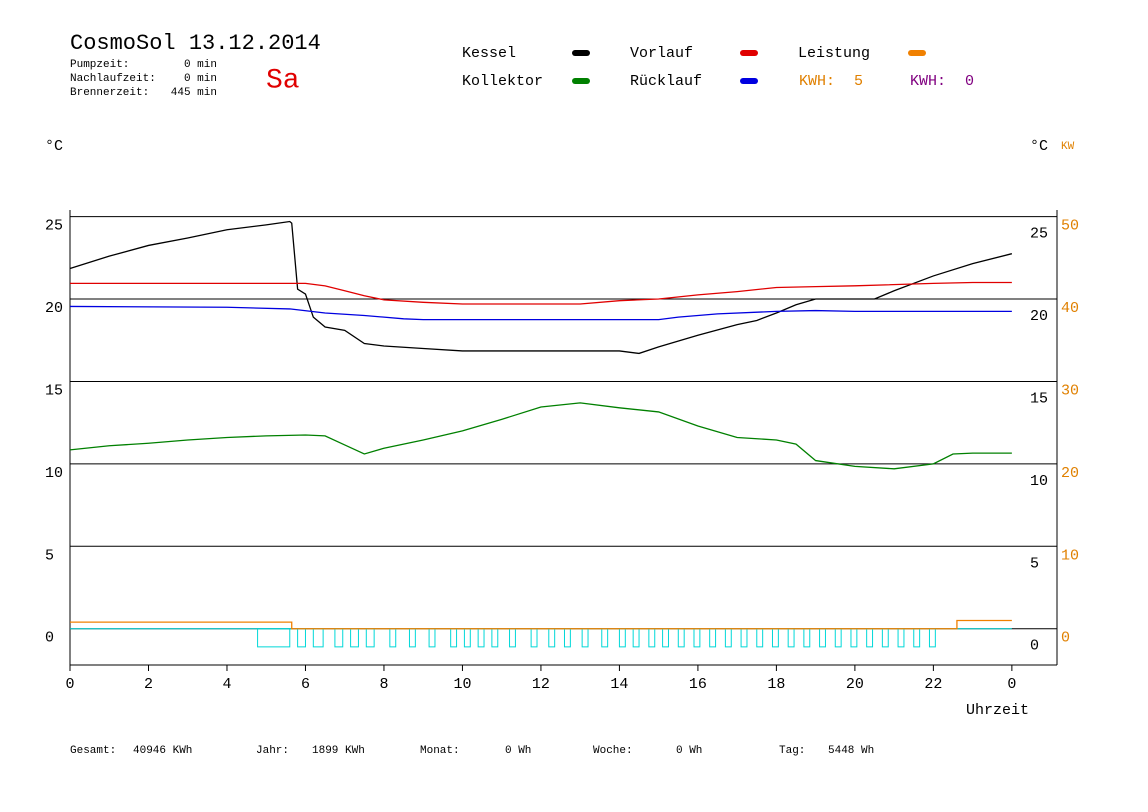 This screenshot has width=1148, height=812. What do you see at coordinates (997, 710) in the screenshot?
I see `x-axis-label: Uhrzeit` at bounding box center [997, 710].